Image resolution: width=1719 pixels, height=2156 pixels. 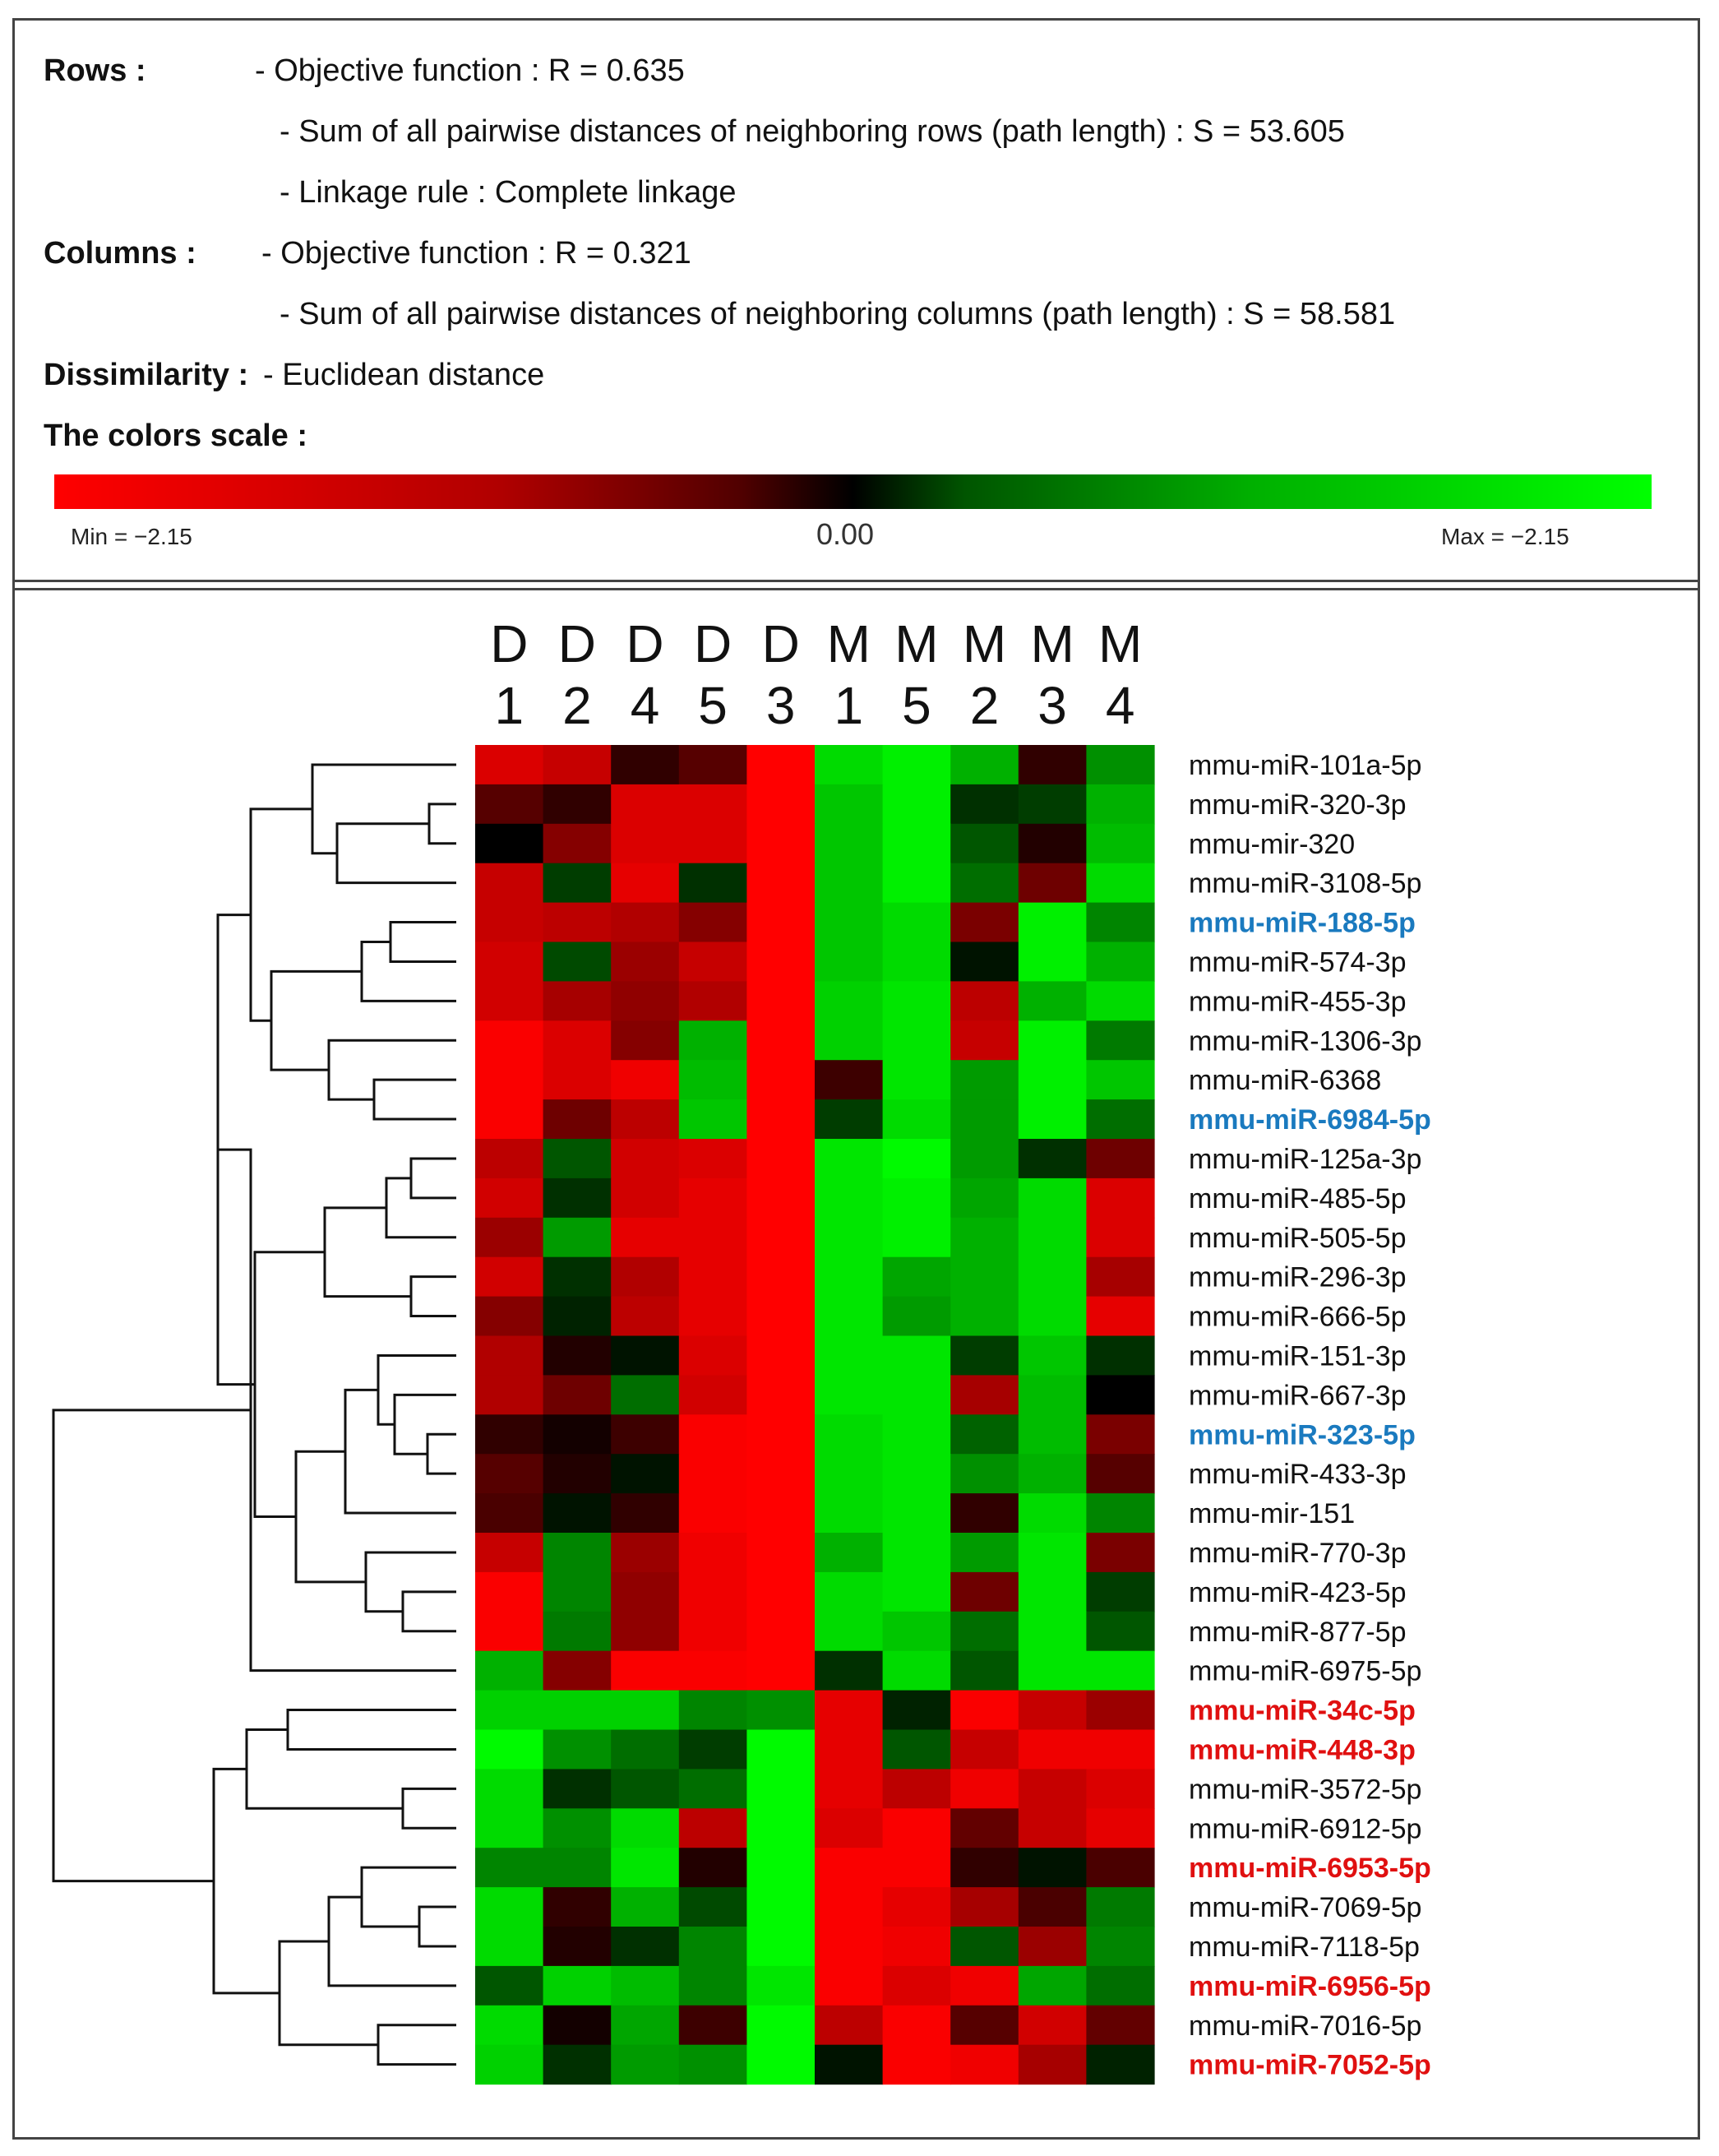 What do you see at coordinates (1305, 2026) in the screenshot?
I see `row-label: mmu-miR-7016-5p` at bounding box center [1305, 2026].